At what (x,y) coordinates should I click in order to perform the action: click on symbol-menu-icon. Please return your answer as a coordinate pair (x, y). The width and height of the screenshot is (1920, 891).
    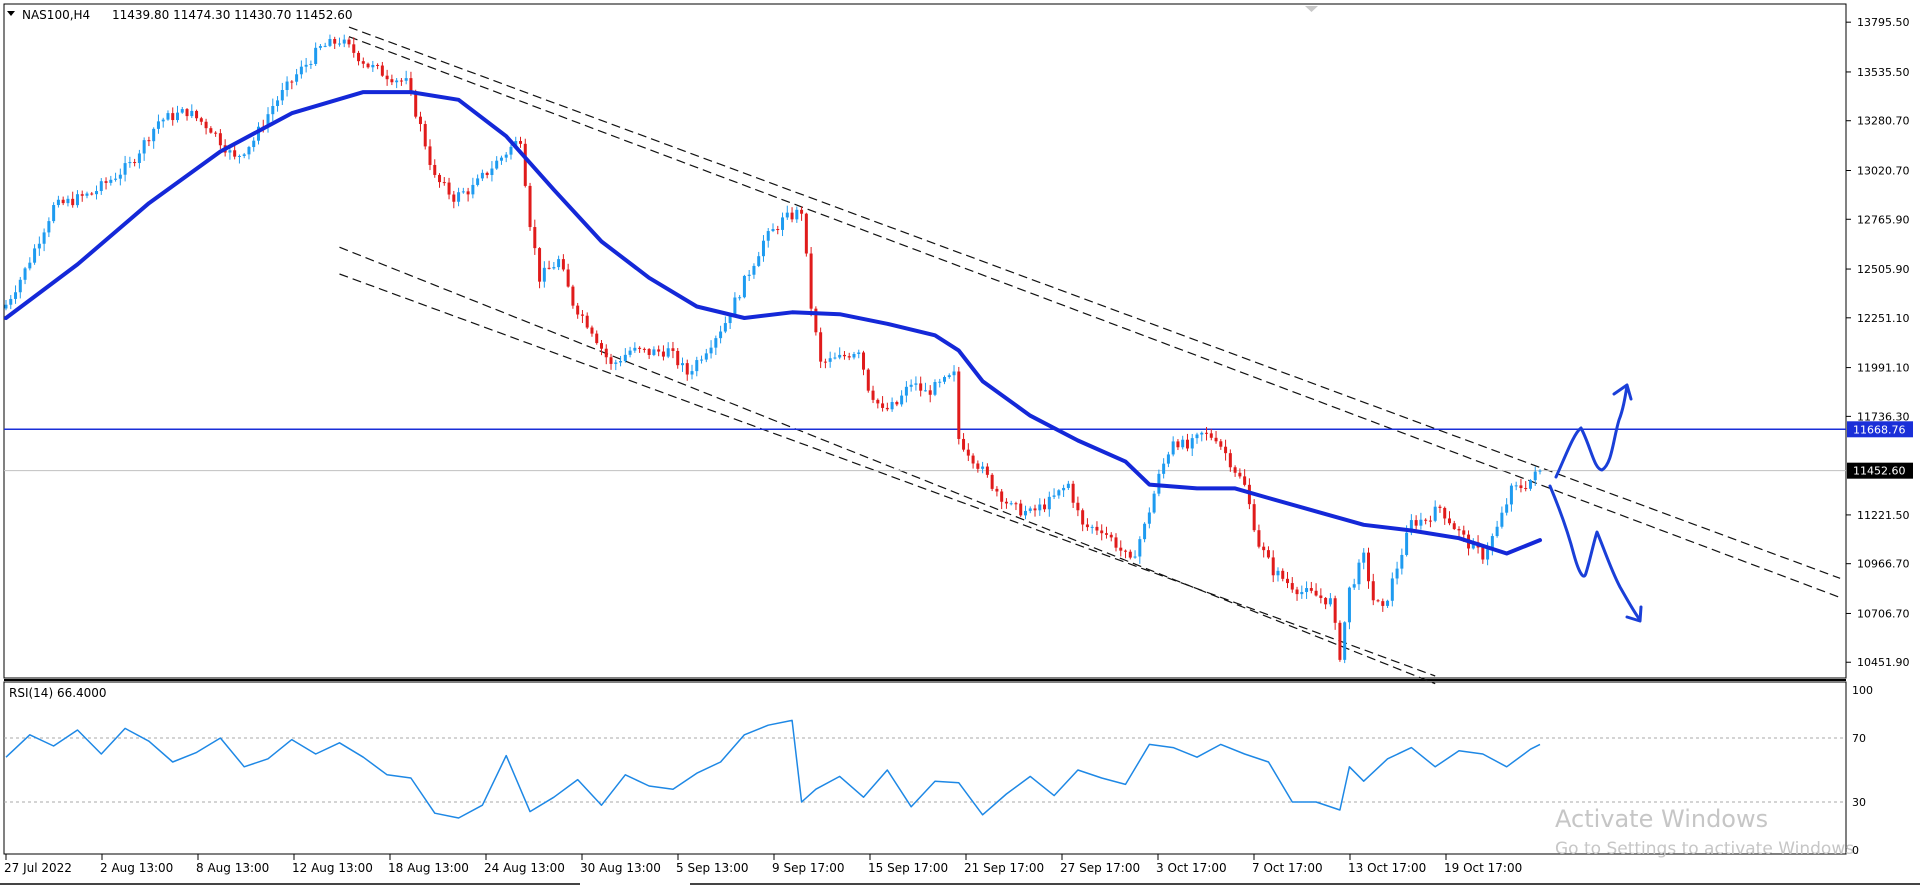
    Looking at the image, I should click on (11, 13).